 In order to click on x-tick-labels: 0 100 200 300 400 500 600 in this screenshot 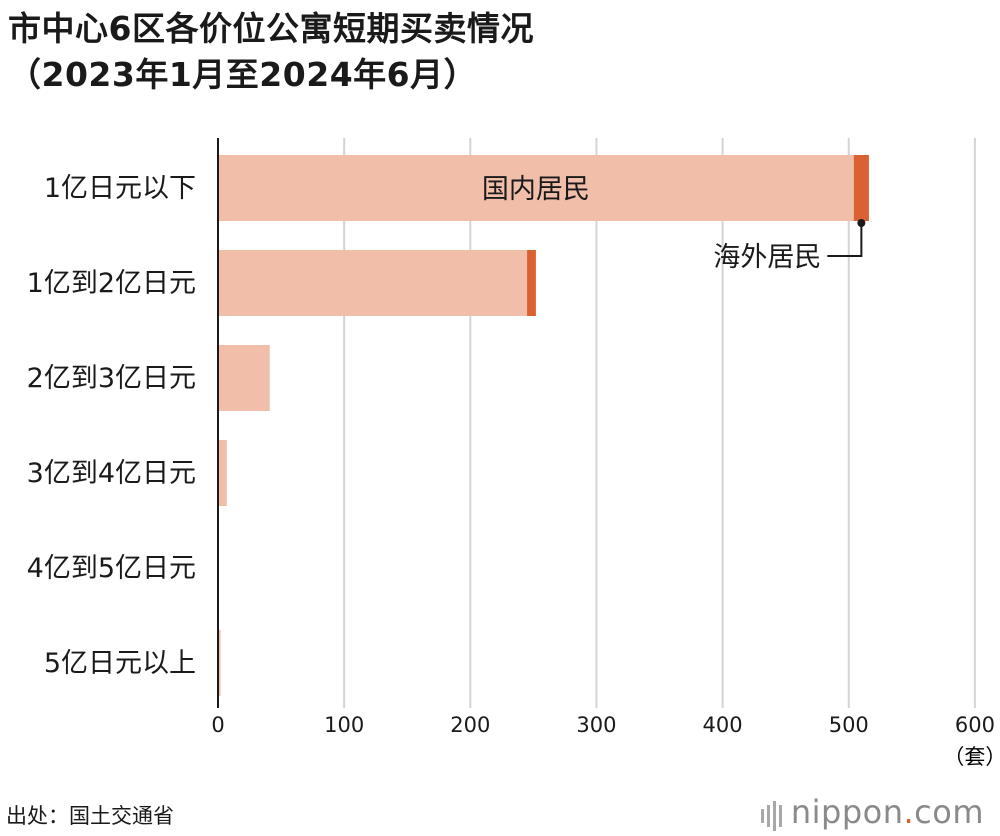, I will do `click(603, 725)`.